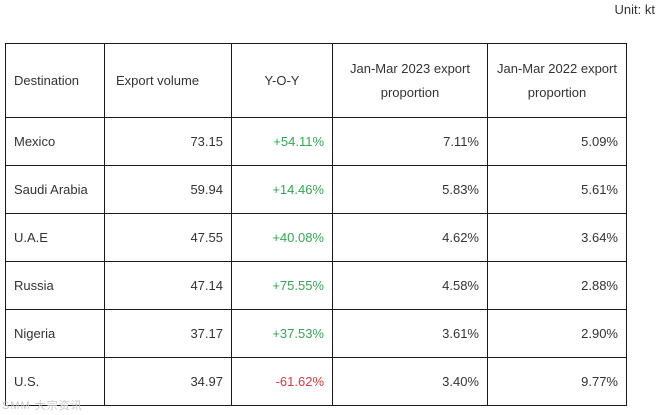 Image resolution: width=664 pixels, height=415 pixels. What do you see at coordinates (410, 285) in the screenshot?
I see `cell-2023-proportion: 4.58%` at bounding box center [410, 285].